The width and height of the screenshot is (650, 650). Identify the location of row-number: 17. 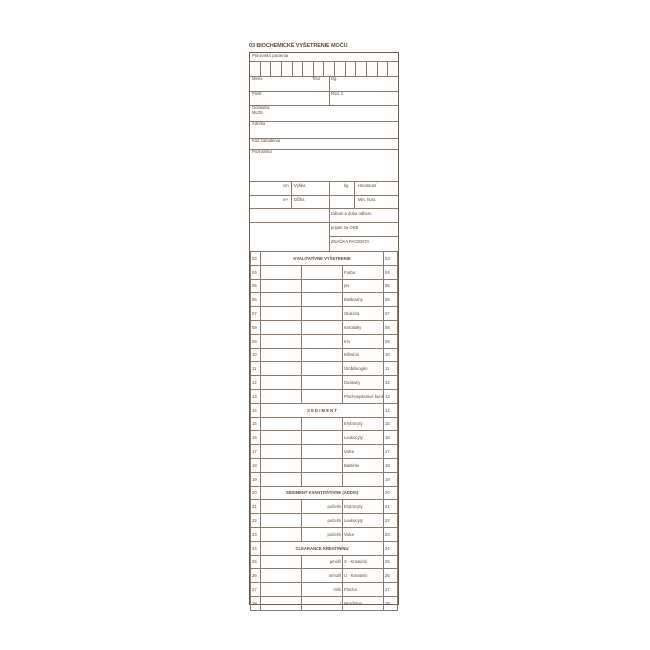
(255, 451).